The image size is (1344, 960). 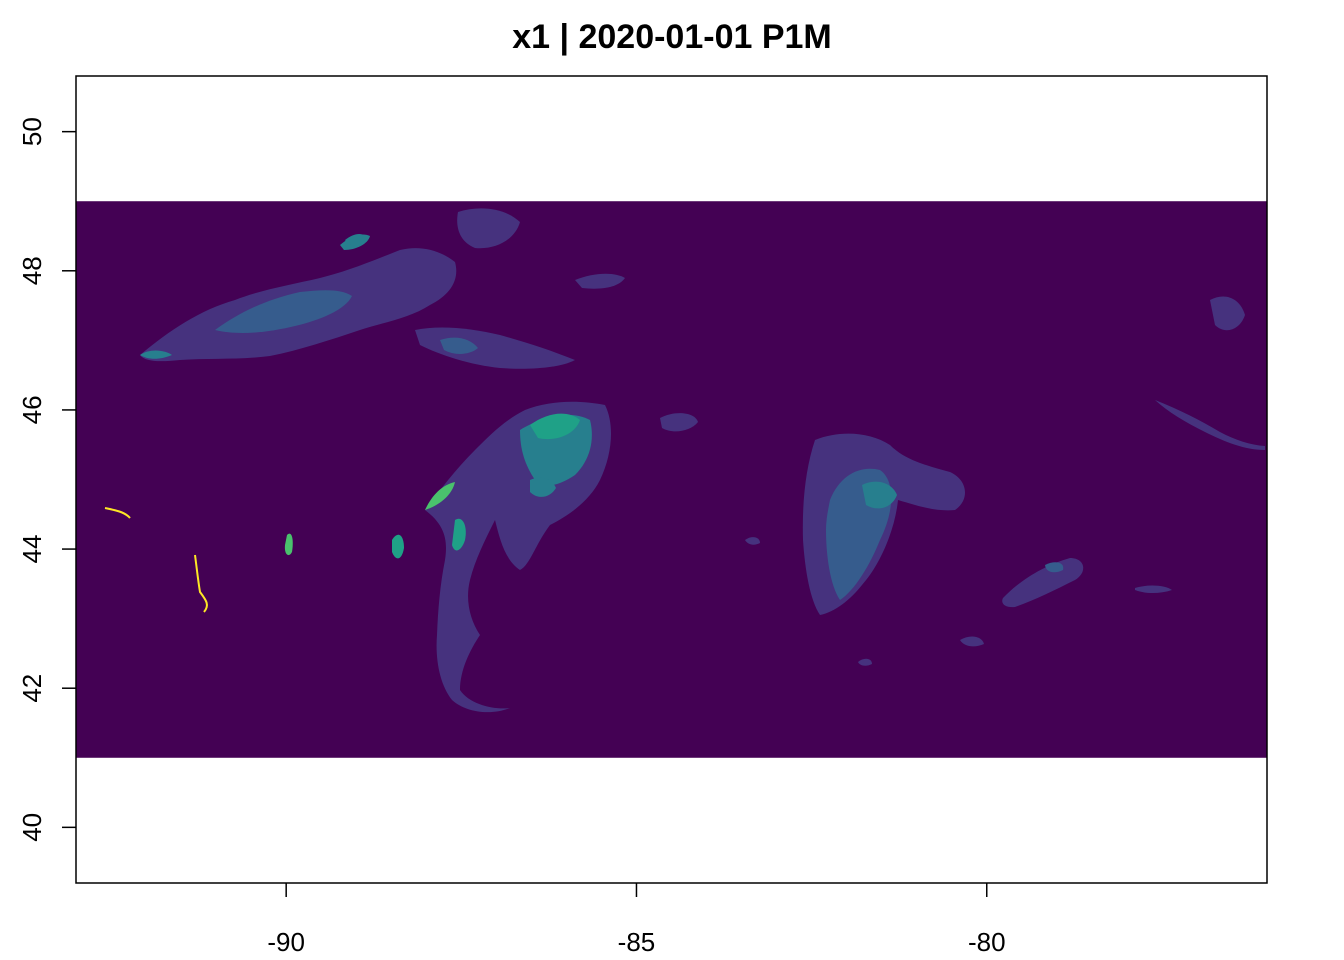 I want to click on y-axis: 40 42 44 46 48 50, so click(x=46, y=479).